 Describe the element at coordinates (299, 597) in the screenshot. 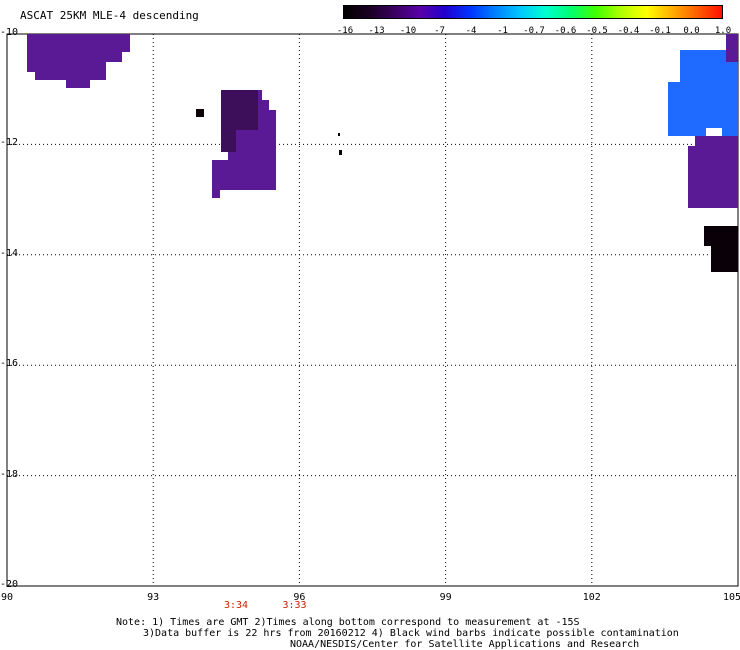

I see `longitude-label: 96` at that location.